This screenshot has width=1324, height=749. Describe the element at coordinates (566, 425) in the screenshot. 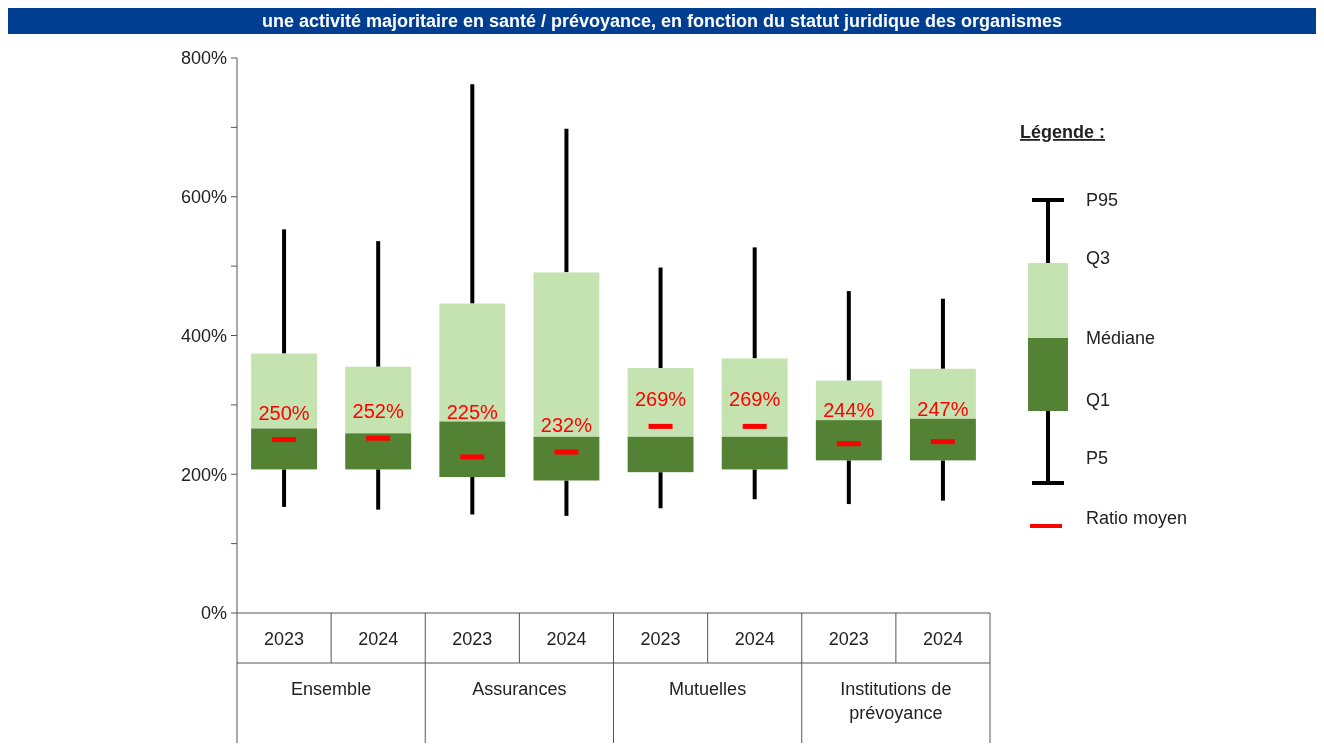

I see `text: 232%` at that location.